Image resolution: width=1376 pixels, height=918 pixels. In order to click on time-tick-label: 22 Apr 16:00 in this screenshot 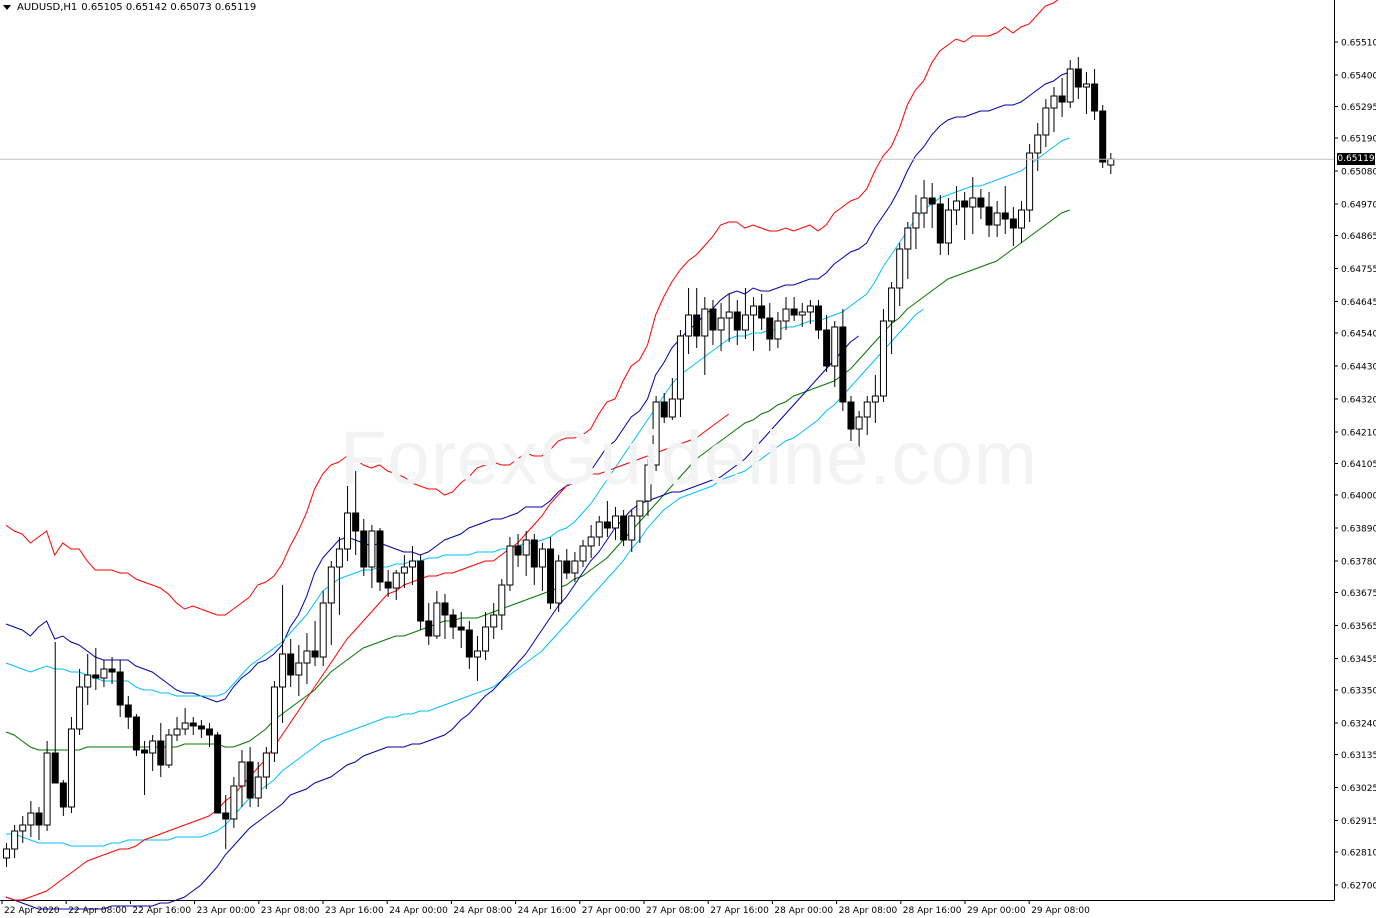, I will do `click(161, 911)`.